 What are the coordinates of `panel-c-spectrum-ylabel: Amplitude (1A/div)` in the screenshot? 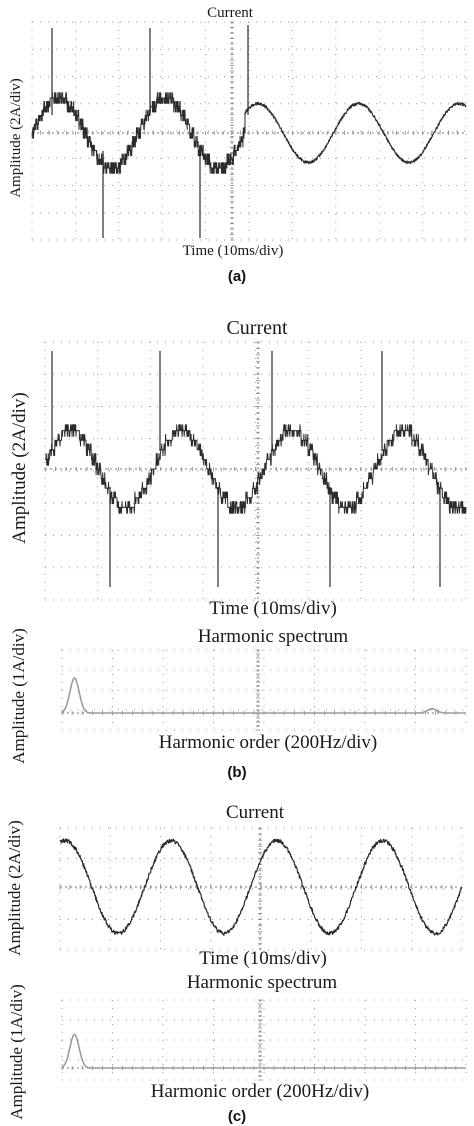 It's located at (16, 1052).